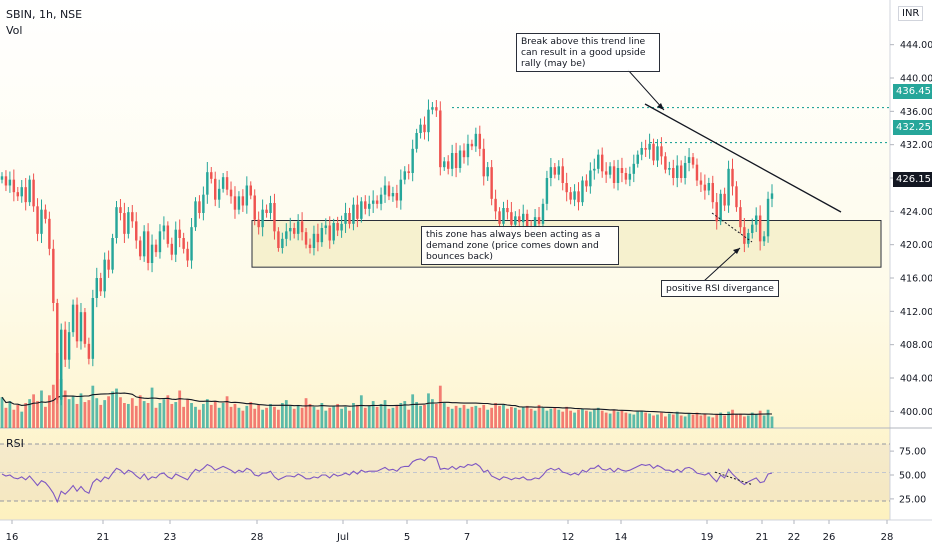  What do you see at coordinates (707, 537) in the screenshot?
I see `time-tick-label: 19` at bounding box center [707, 537].